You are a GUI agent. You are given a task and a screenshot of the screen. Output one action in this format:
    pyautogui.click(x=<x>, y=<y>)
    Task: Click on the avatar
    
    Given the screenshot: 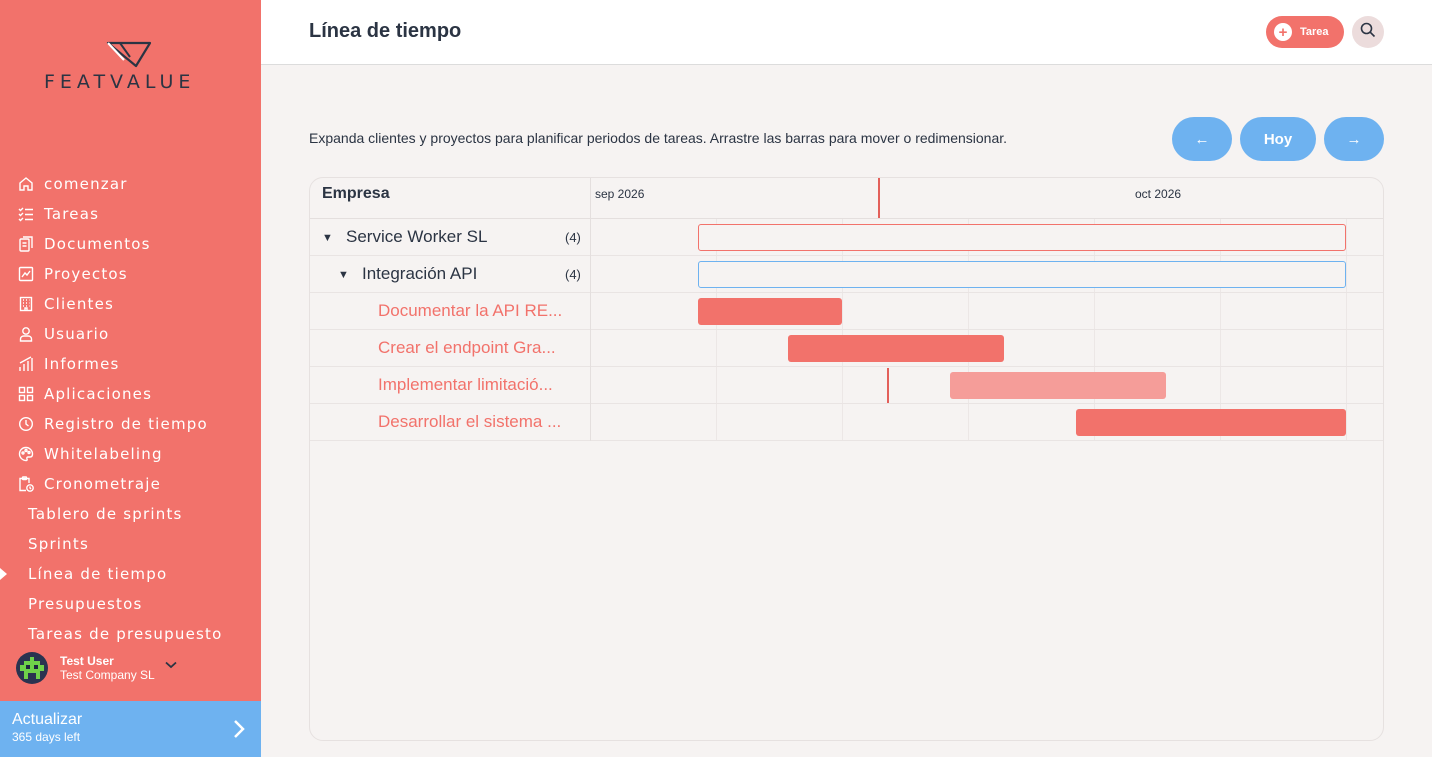 What is the action you would take?
    pyautogui.click(x=32, y=668)
    